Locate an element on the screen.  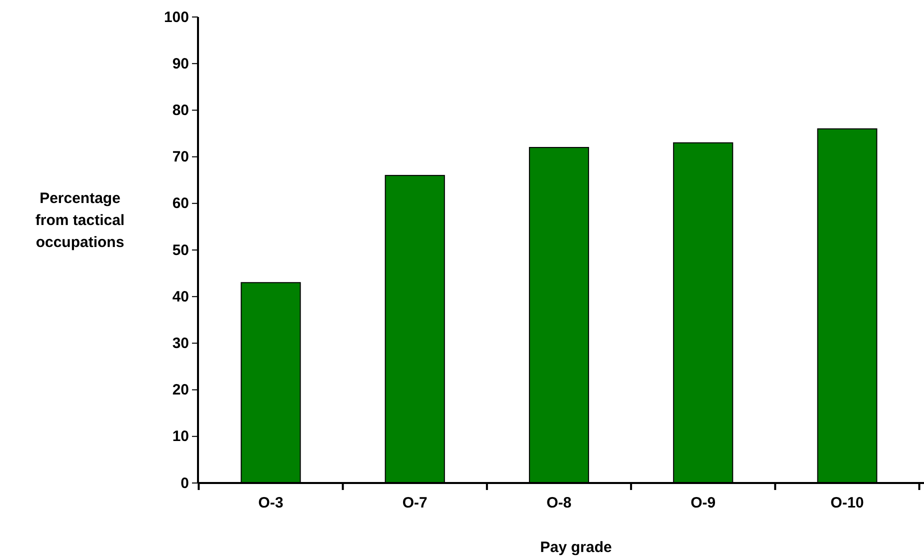
x-tick-label: O-7 is located at coordinates (415, 503).